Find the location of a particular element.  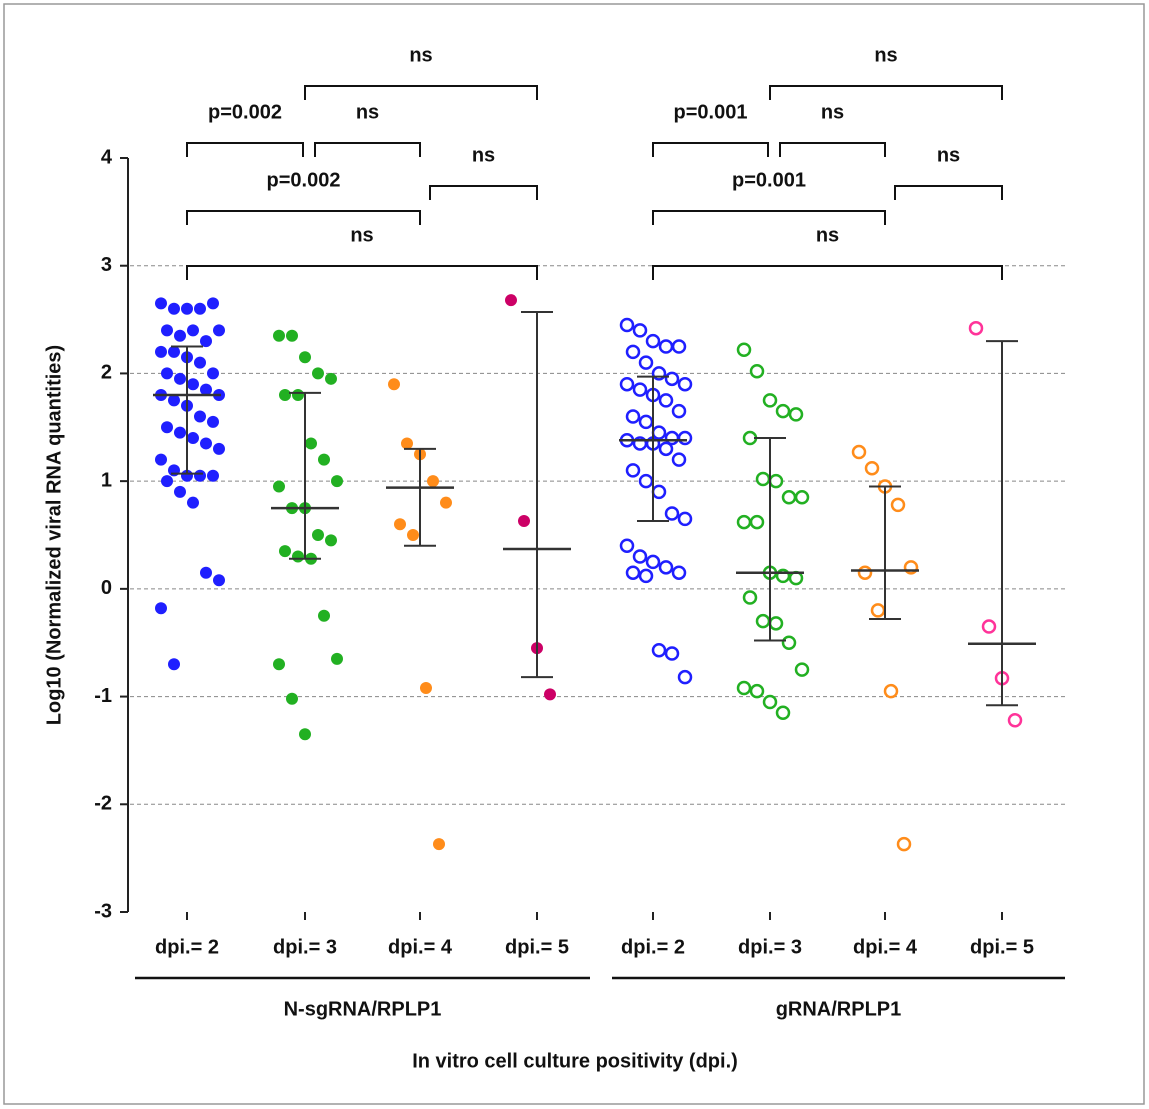

x-tick-label: dpi.= 5 is located at coordinates (1002, 947).